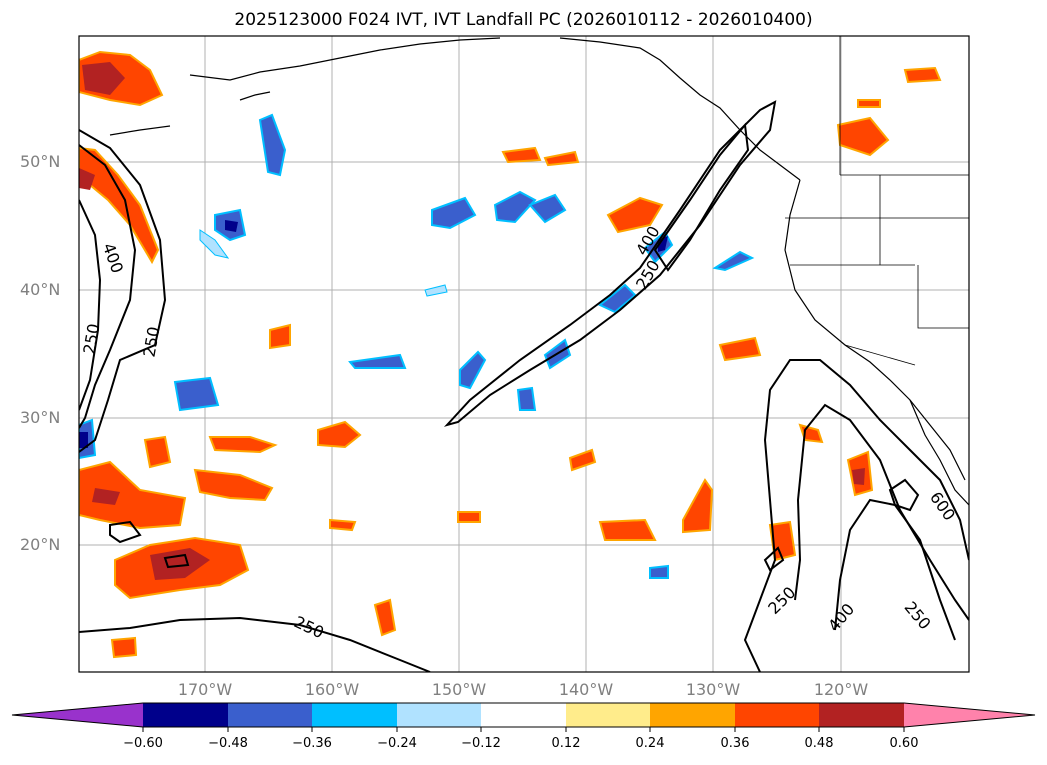  Describe the element at coordinates (40, 544) in the screenshot. I see `lat-label-20n: 20°N` at that location.